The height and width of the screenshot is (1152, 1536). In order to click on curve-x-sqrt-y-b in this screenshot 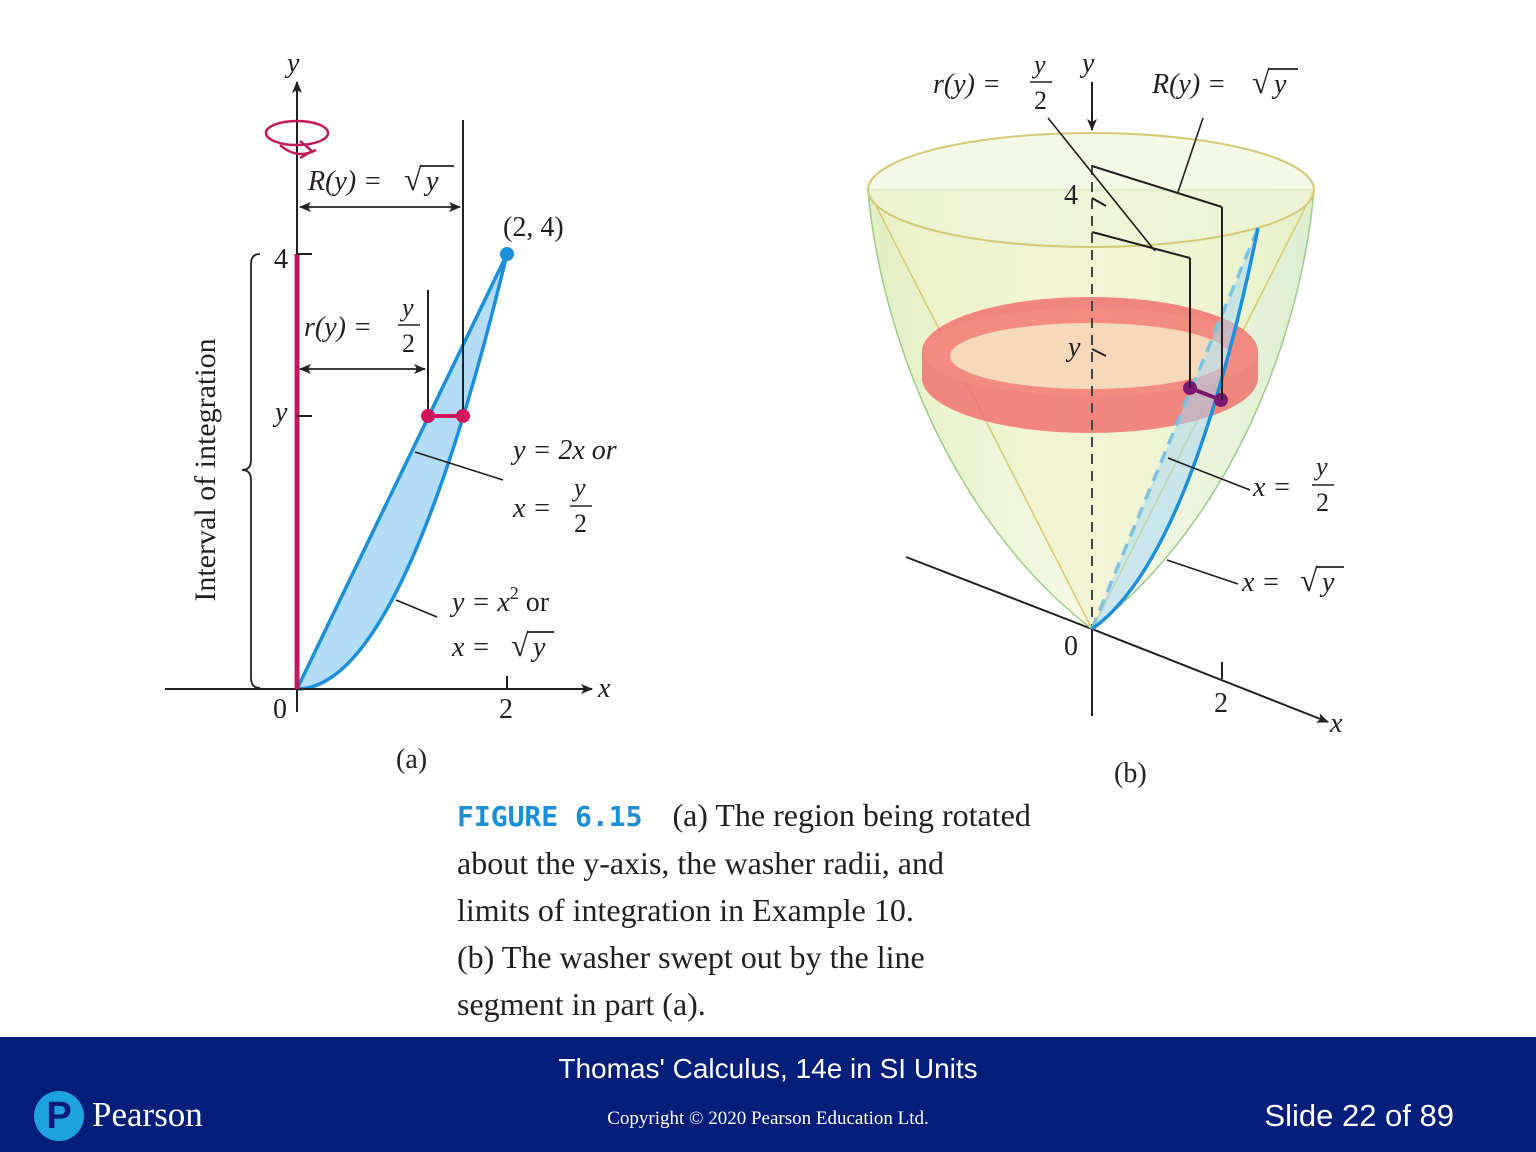, I will do `click(1175, 429)`.